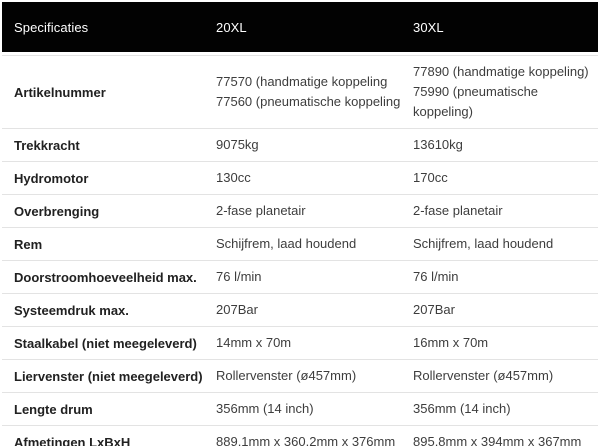 The height and width of the screenshot is (446, 600). What do you see at coordinates (261, 210) in the screenshot?
I see `spec-value-20xl: 2-fase planetair` at bounding box center [261, 210].